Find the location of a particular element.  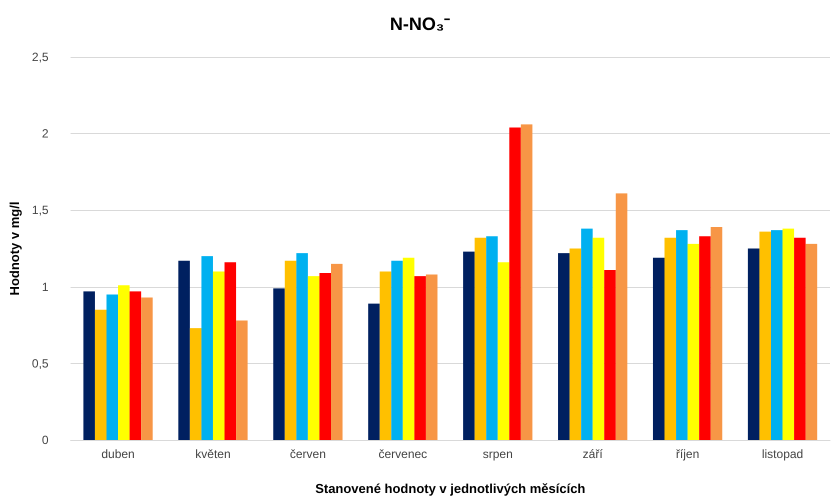

x-tick-label: srpen is located at coordinates (497, 454).